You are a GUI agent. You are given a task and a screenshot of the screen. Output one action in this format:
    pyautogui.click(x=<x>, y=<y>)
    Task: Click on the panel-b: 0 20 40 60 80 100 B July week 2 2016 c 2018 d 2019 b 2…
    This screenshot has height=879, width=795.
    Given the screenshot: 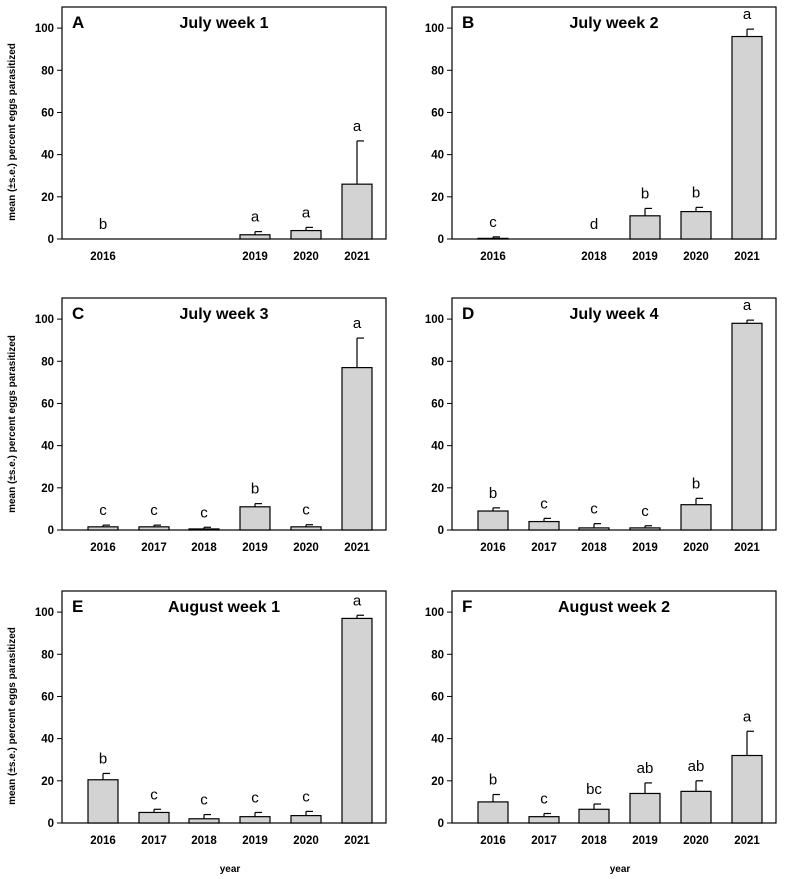 What is the action you would take?
    pyautogui.click(x=601, y=134)
    